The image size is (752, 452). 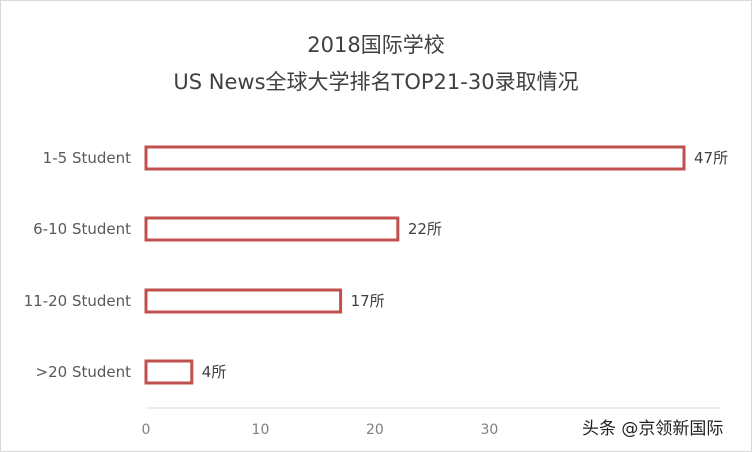 I want to click on chart-title-line-2: US News全球大学排名TOP21-30录取情况, so click(x=376, y=82).